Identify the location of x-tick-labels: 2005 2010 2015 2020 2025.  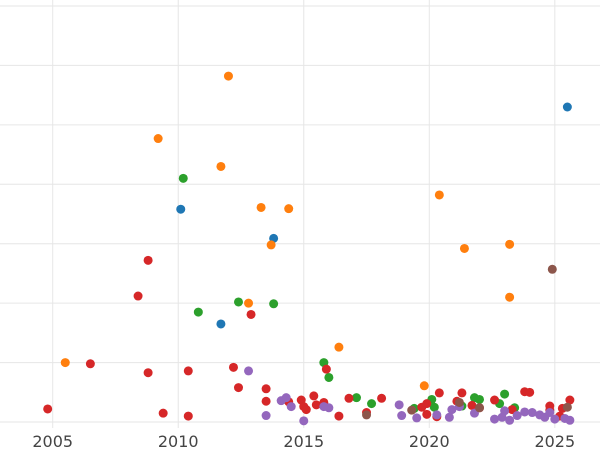
(303, 441).